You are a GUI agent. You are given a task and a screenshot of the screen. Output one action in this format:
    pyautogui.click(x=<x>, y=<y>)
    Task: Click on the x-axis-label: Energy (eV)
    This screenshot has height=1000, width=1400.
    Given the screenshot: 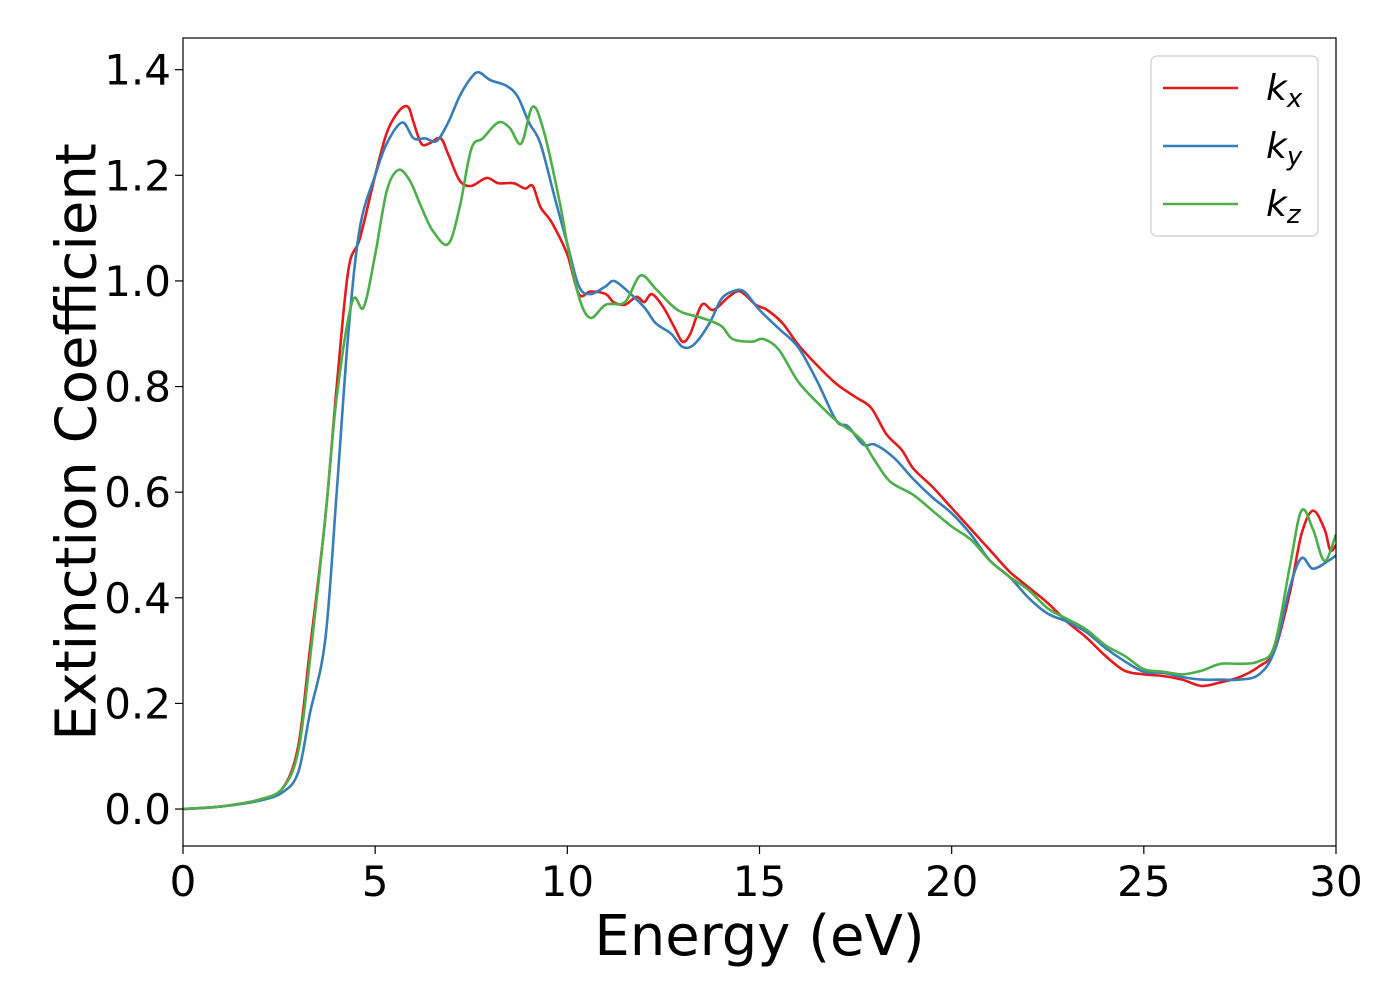 What is the action you would take?
    pyautogui.click(x=759, y=936)
    